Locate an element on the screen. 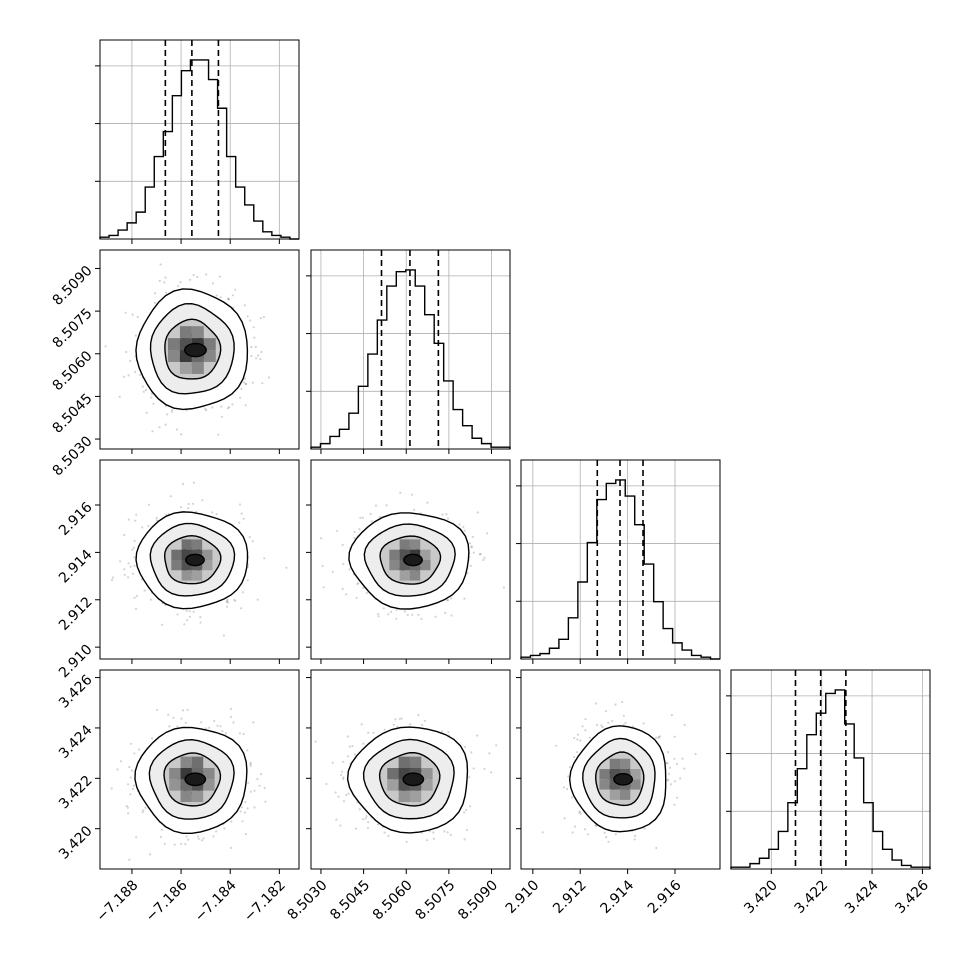 This screenshot has height=970, width=970. x-tick-label: 2.916 is located at coordinates (665, 897).